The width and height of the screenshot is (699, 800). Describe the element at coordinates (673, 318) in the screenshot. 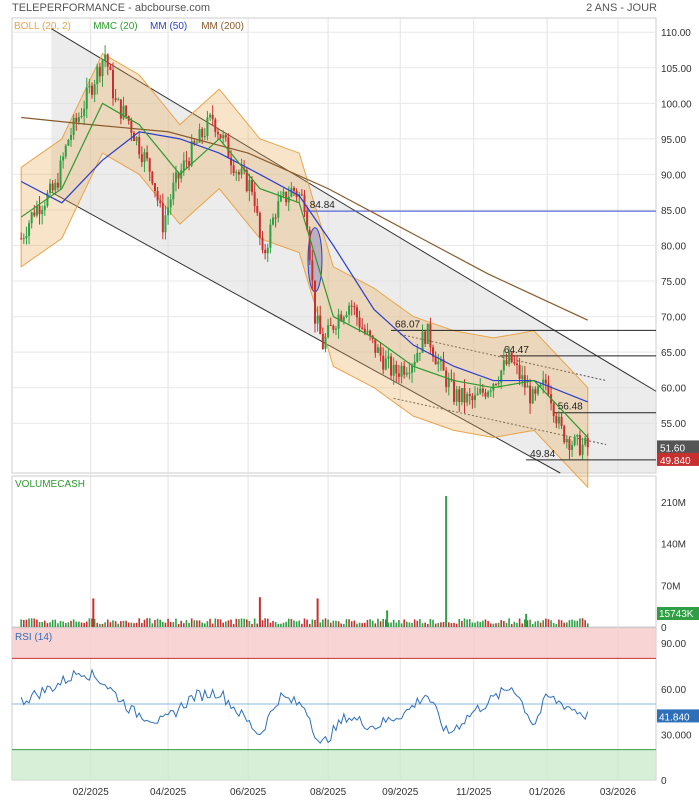

I see `y-tick-label: 70.00` at that location.